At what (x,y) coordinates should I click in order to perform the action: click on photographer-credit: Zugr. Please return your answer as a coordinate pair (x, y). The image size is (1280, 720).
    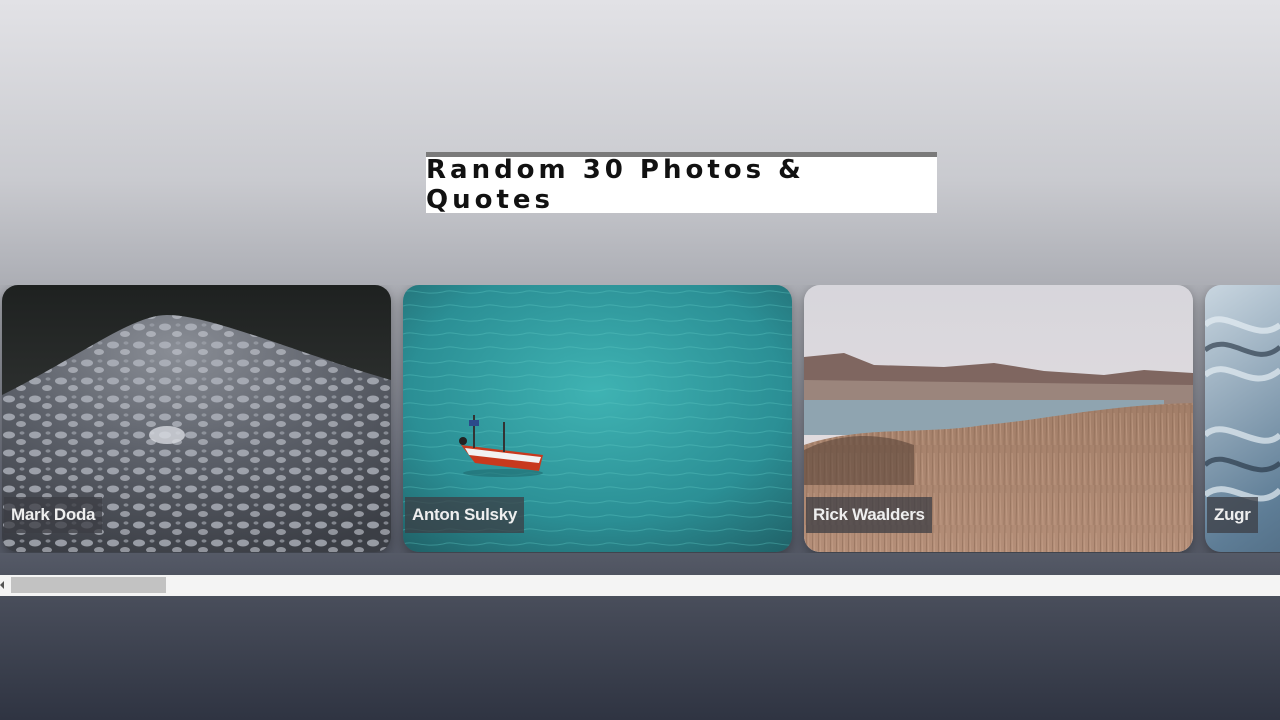
    Looking at the image, I should click on (1232, 515).